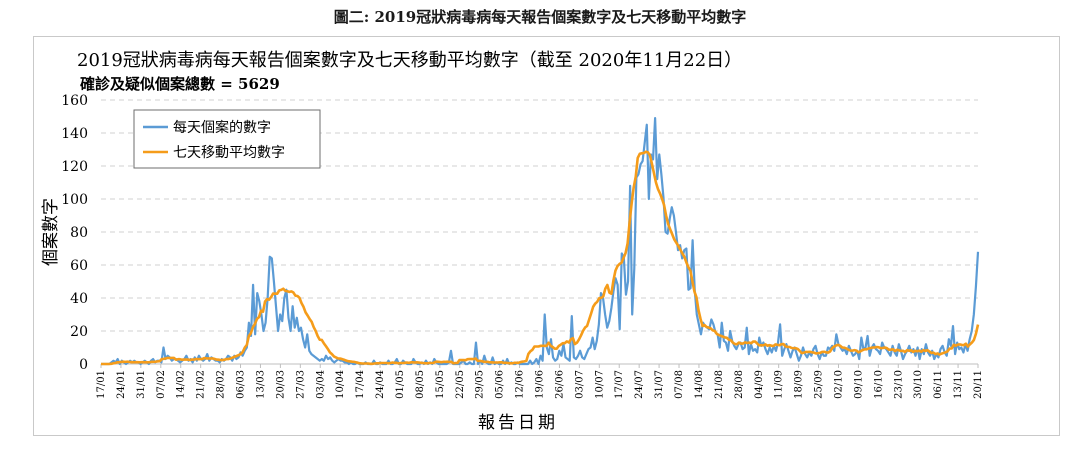 This screenshot has height=456, width=1080. What do you see at coordinates (260, 384) in the screenshot?
I see `x-tick-label: 13/03` at bounding box center [260, 384].